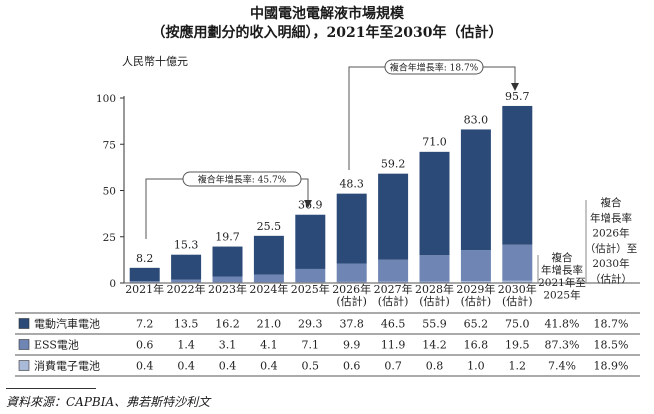 The height and width of the screenshot is (414, 654). I want to click on bar-total-label: 15.3, so click(186, 245).